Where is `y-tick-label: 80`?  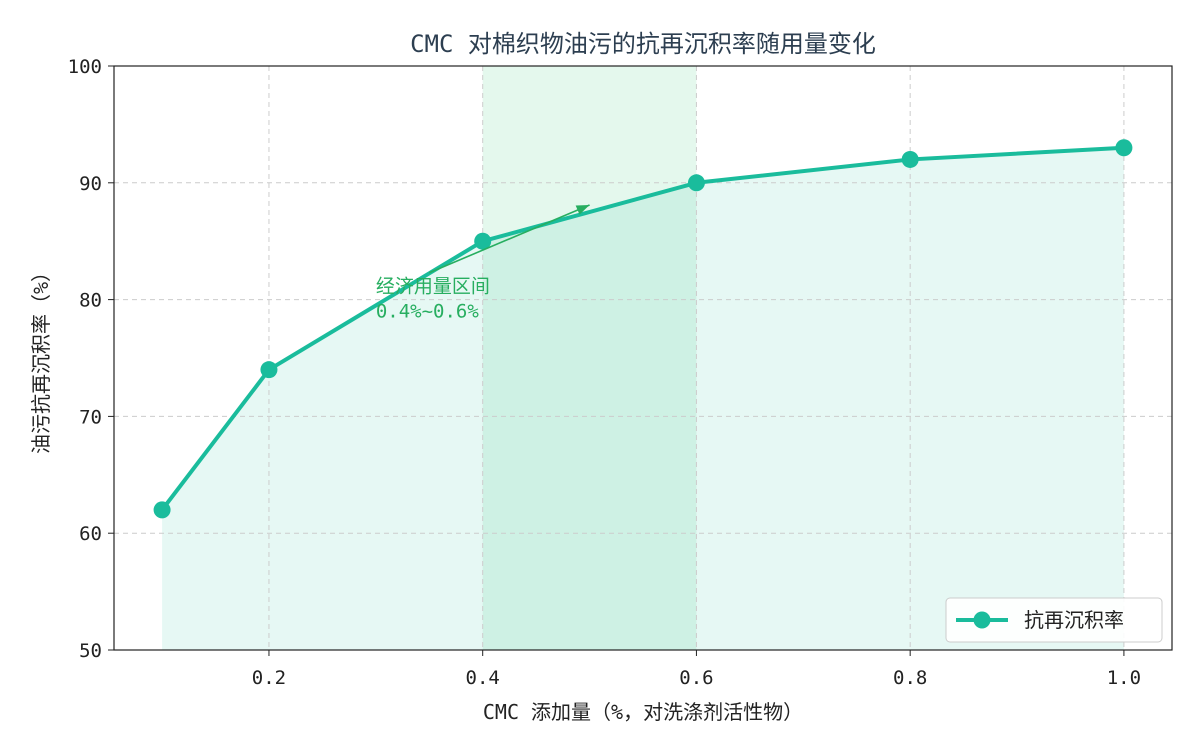 y-tick-label: 80 is located at coordinates (90, 301).